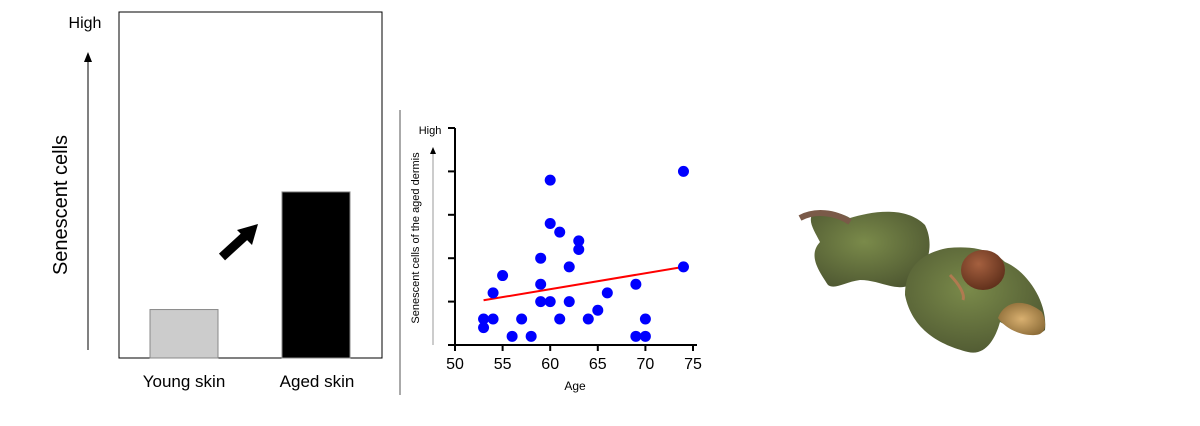 Image resolution: width=1200 pixels, height=426 pixels. Describe the element at coordinates (416, 238) in the screenshot. I see `scatter-y-axis-label: Senescent cells of the aged dermis` at that location.